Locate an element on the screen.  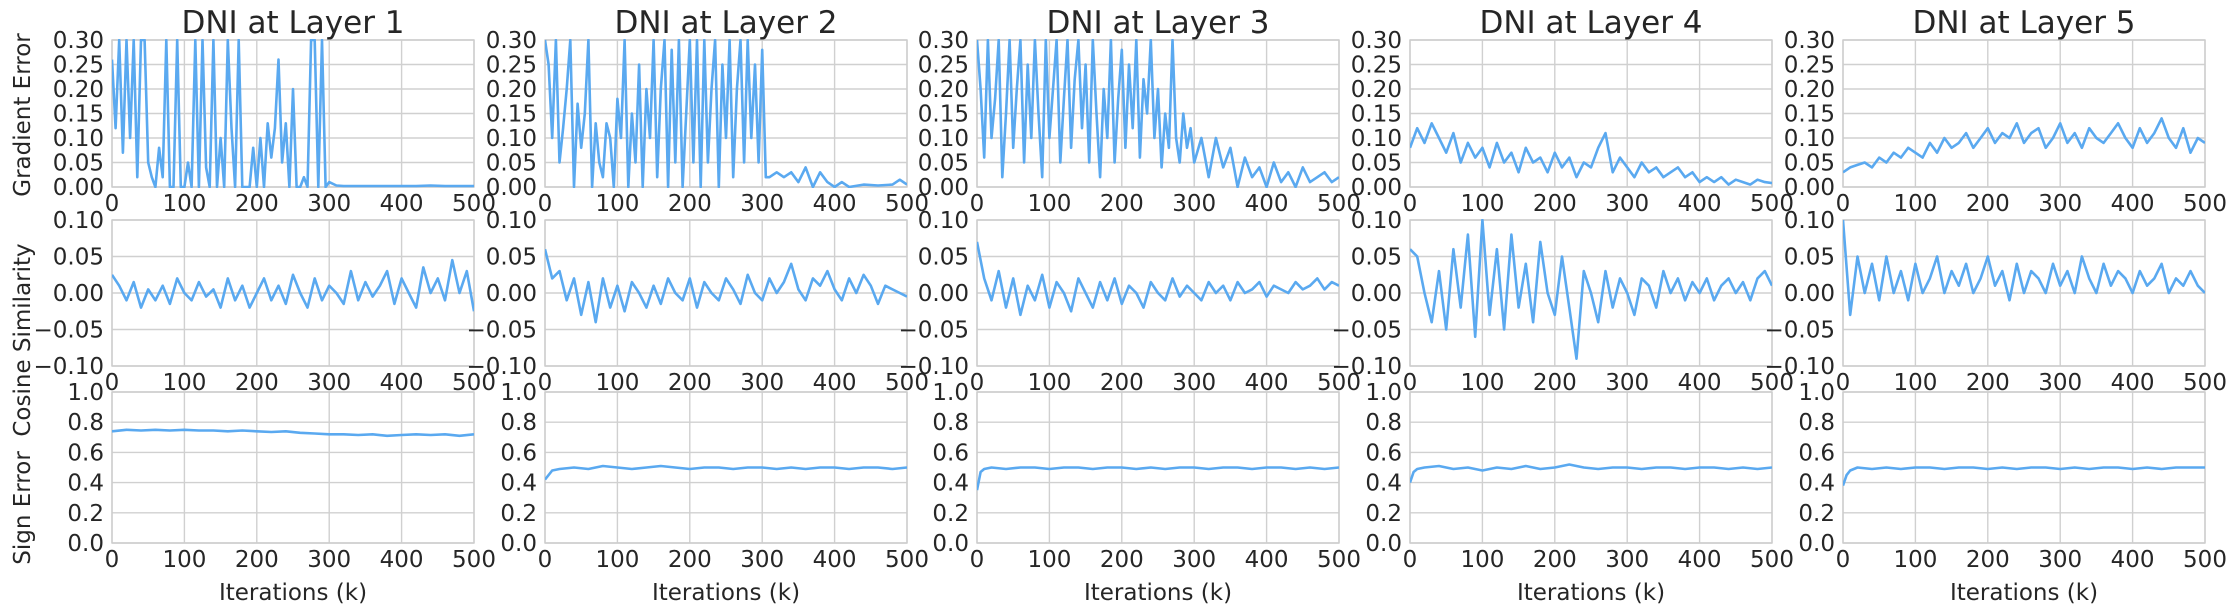
panel-r0-c4-grid is located at coordinates (2024, 113).